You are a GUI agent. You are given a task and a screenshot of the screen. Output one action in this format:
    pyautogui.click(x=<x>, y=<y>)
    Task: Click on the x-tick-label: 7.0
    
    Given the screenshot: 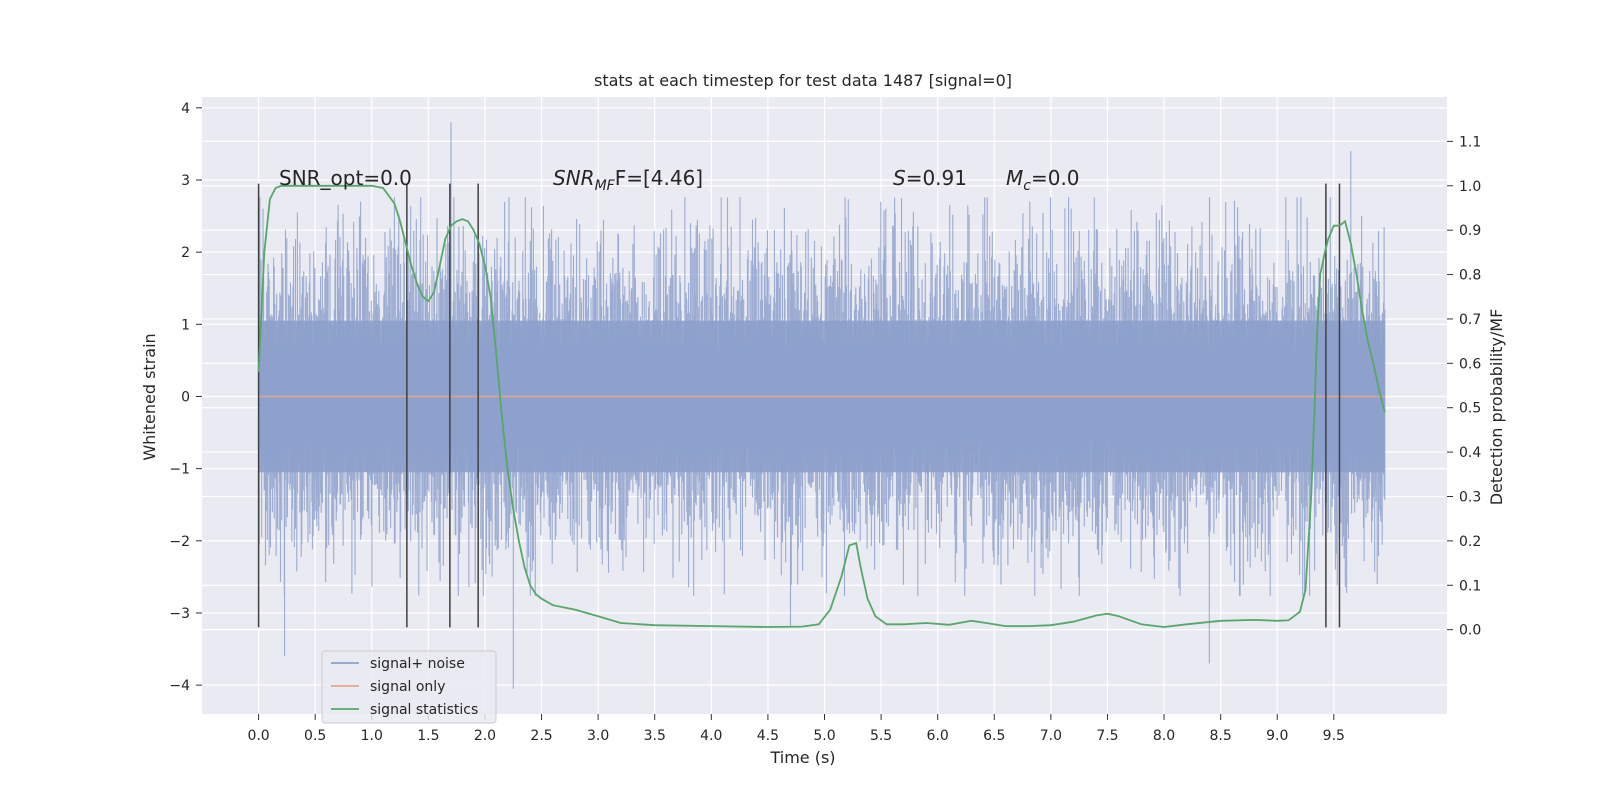 What is the action you would take?
    pyautogui.click(x=1051, y=736)
    